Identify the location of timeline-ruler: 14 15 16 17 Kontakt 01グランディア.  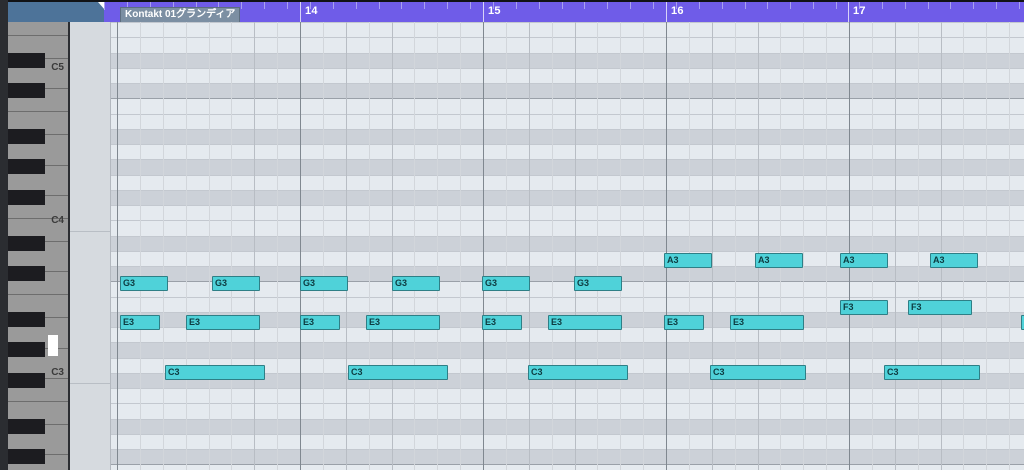
(512, 11).